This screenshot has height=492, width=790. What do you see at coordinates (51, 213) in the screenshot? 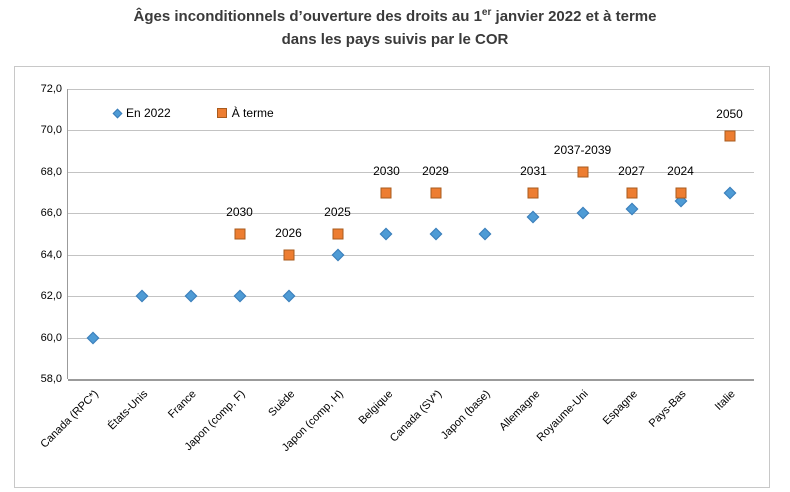
I see `y-tick-label: 66,0` at bounding box center [51, 213].